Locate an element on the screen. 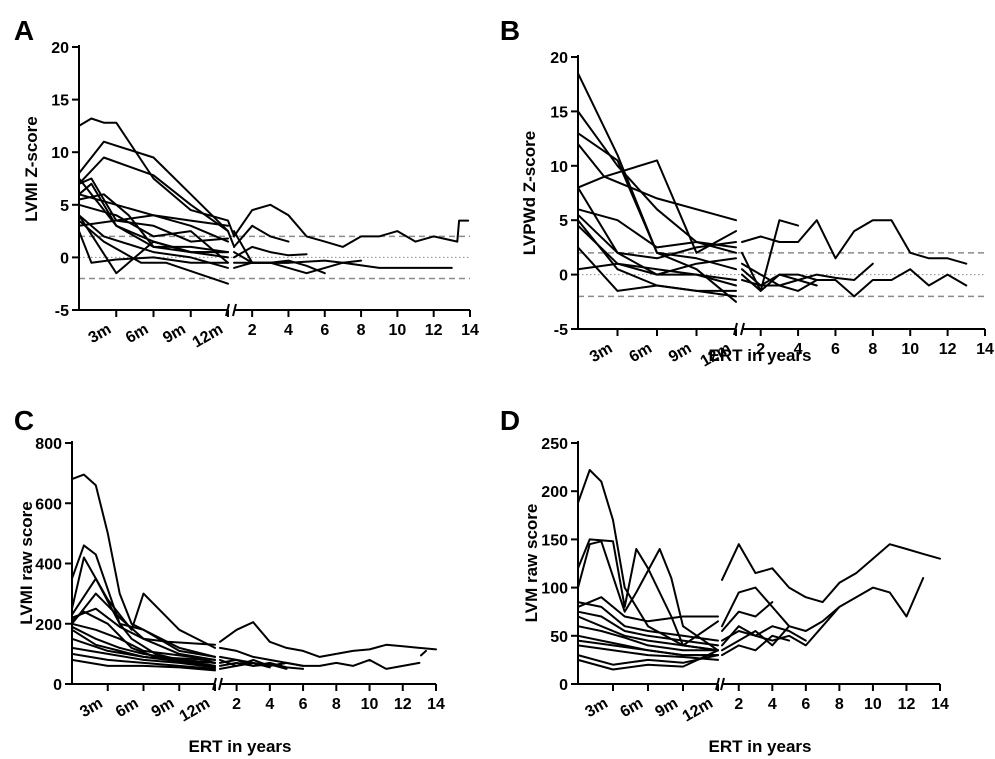  x-tick-label-months: 6m is located at coordinates (640, 353).